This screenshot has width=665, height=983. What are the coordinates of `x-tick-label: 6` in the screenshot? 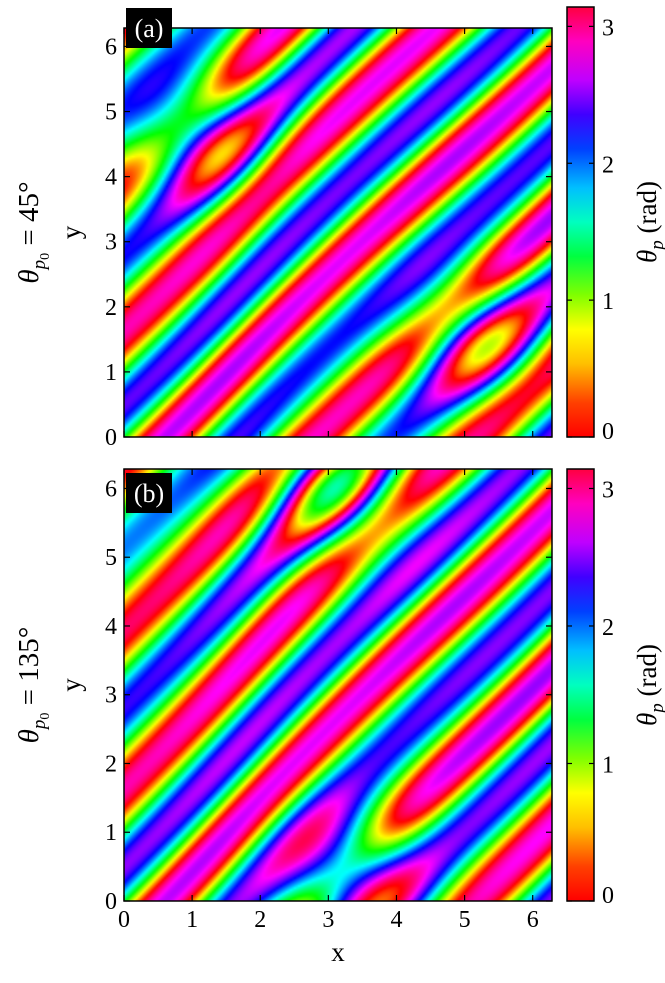 It's located at (533, 920).